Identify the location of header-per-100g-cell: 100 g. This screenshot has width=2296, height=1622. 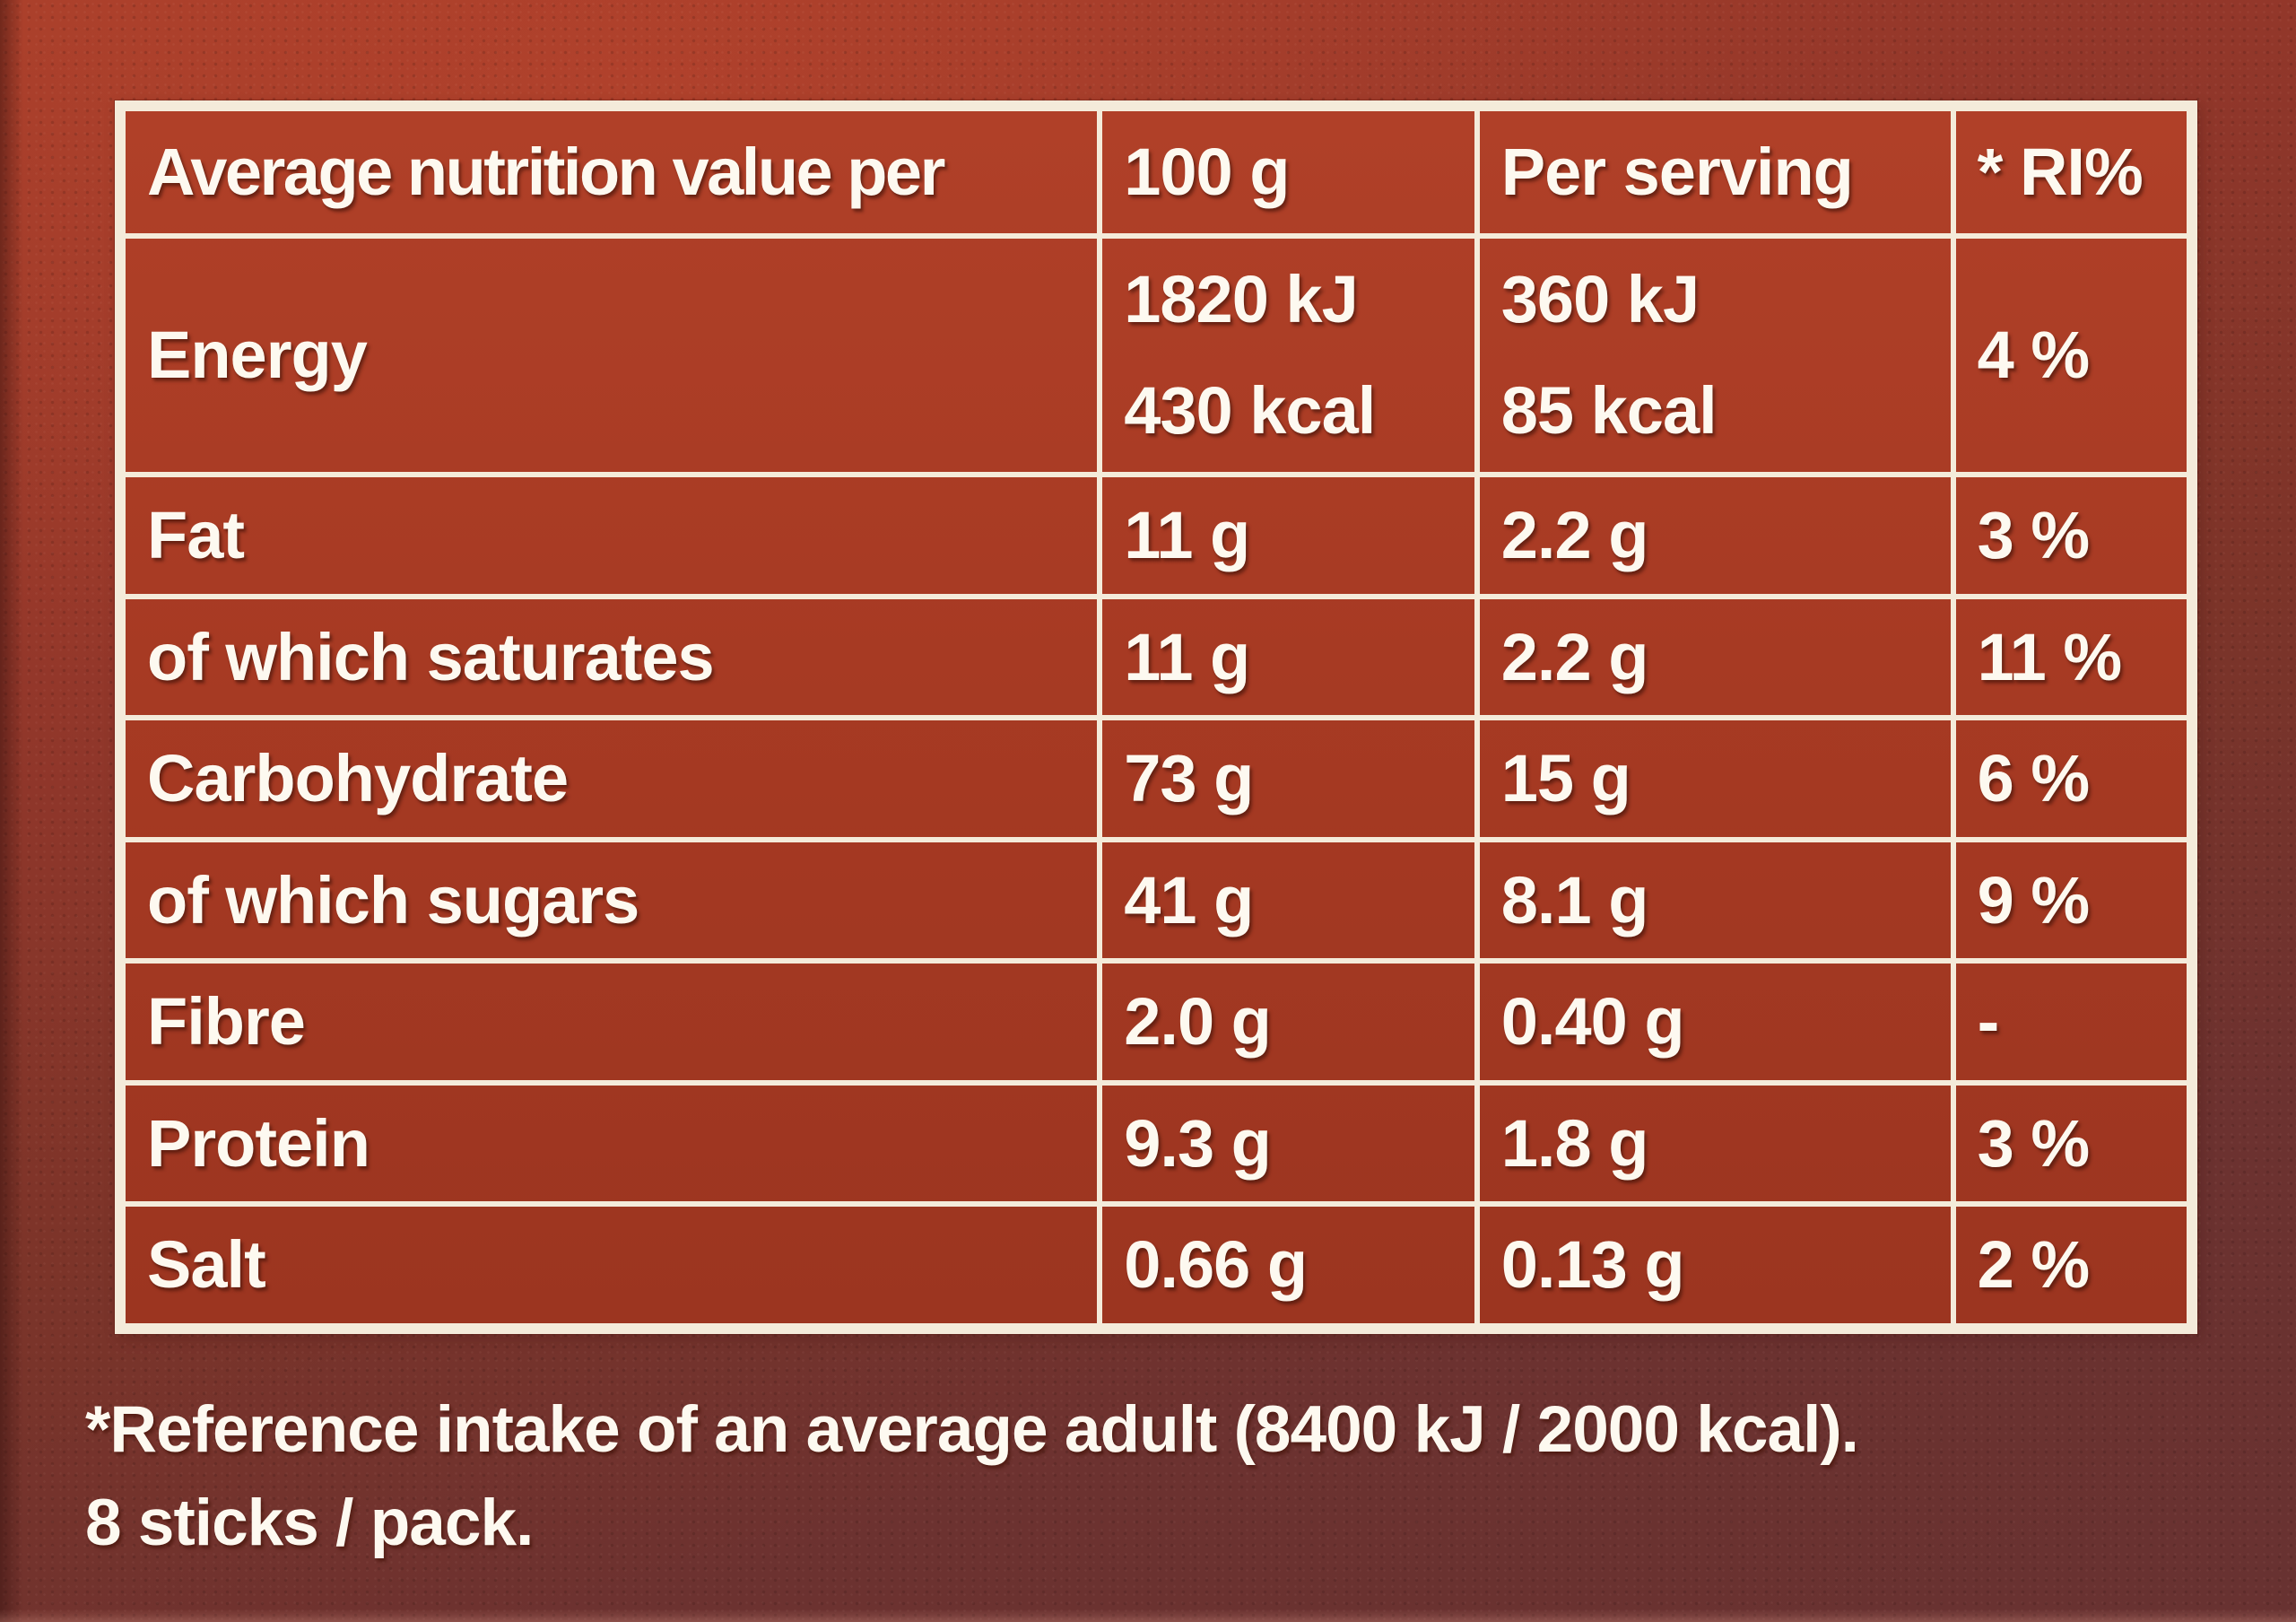
(1291, 172).